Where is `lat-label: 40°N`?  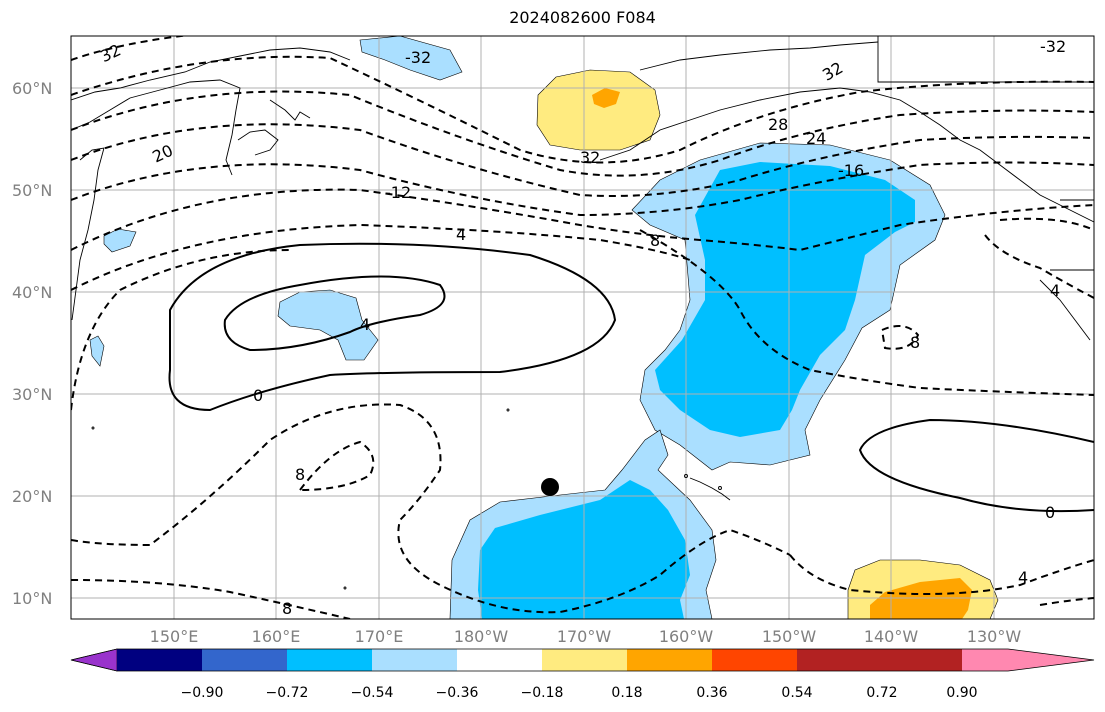
lat-label: 40°N is located at coordinates (32, 292).